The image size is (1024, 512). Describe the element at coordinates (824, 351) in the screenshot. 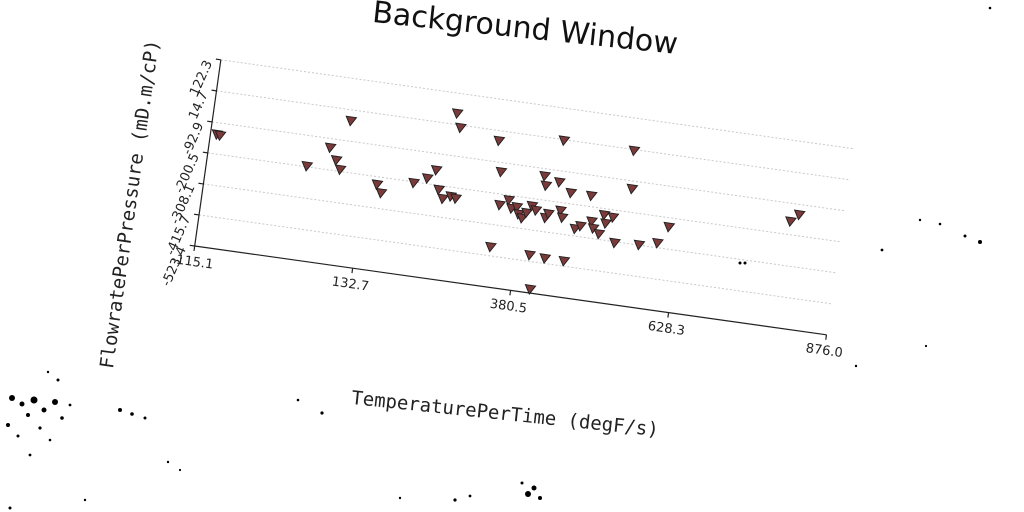

I see `x-tick-label: 876.0` at that location.